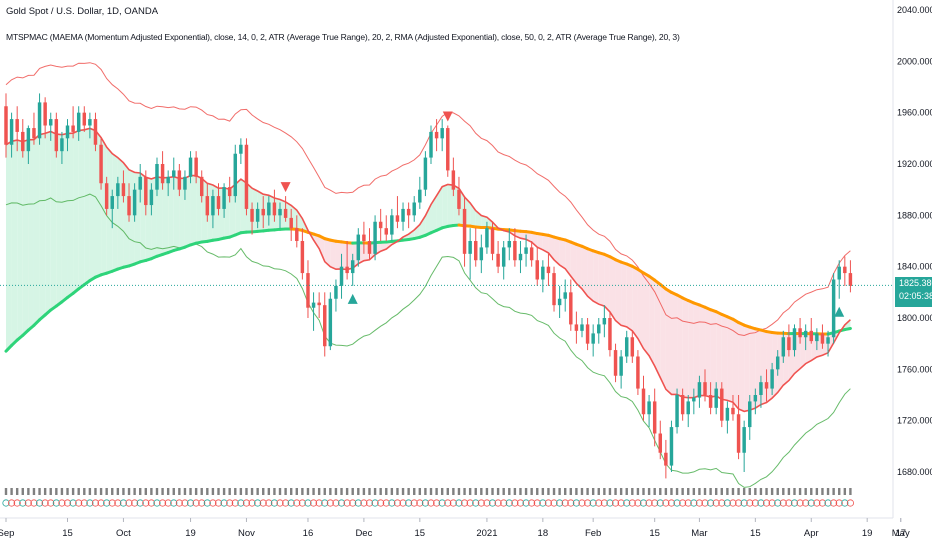  What do you see at coordinates (914, 10) in the screenshot?
I see `price-tick-label: 2040.000` at bounding box center [914, 10].